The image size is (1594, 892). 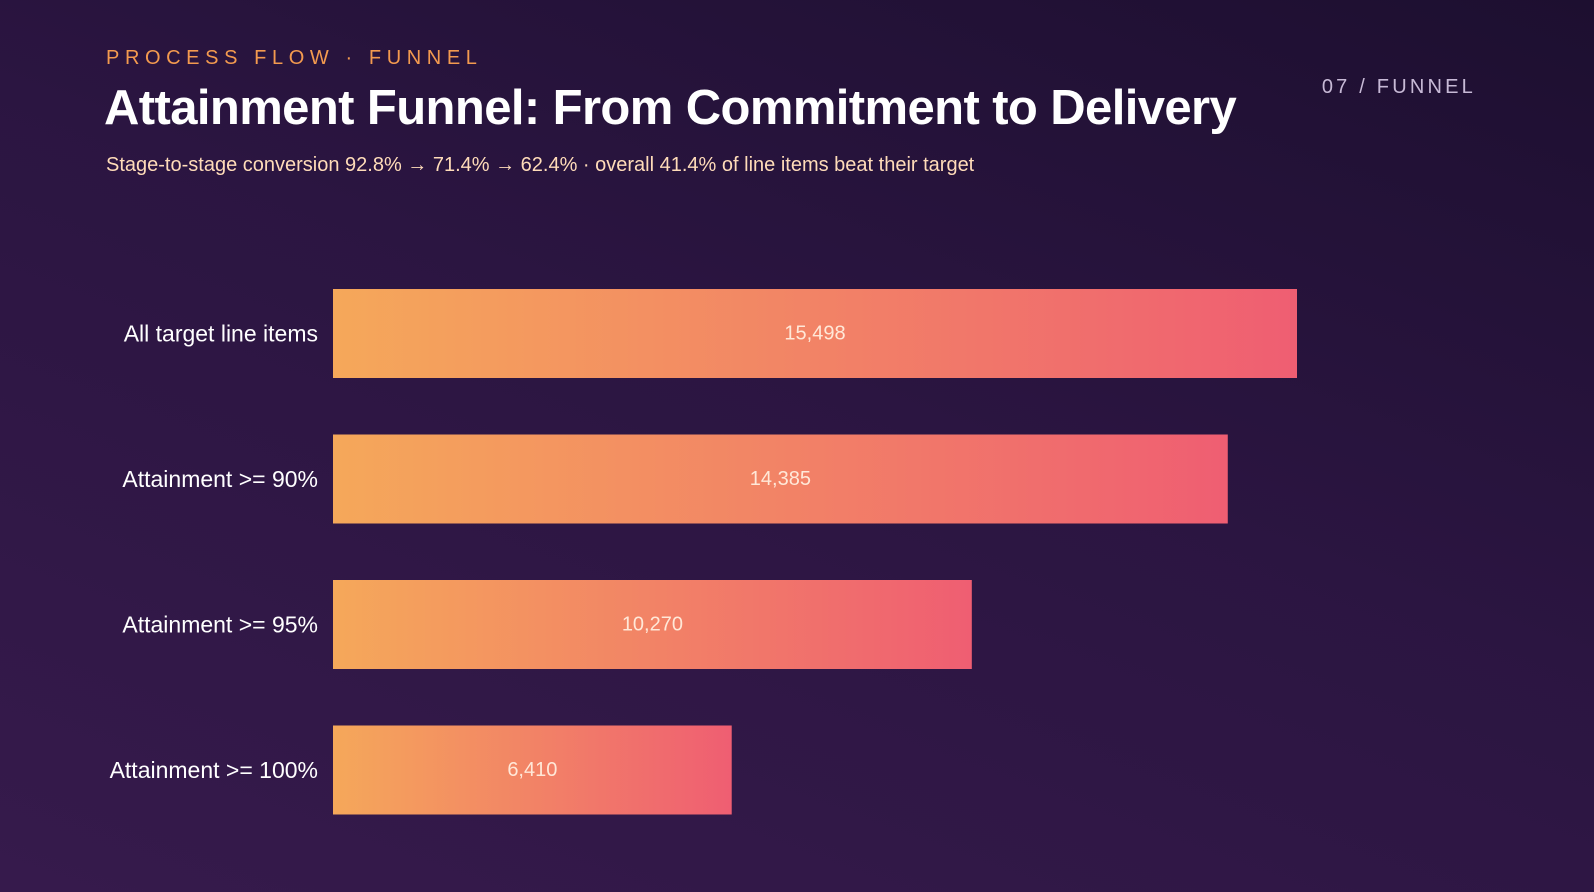 I want to click on stage-label: Attainment >= 90%, so click(x=220, y=479).